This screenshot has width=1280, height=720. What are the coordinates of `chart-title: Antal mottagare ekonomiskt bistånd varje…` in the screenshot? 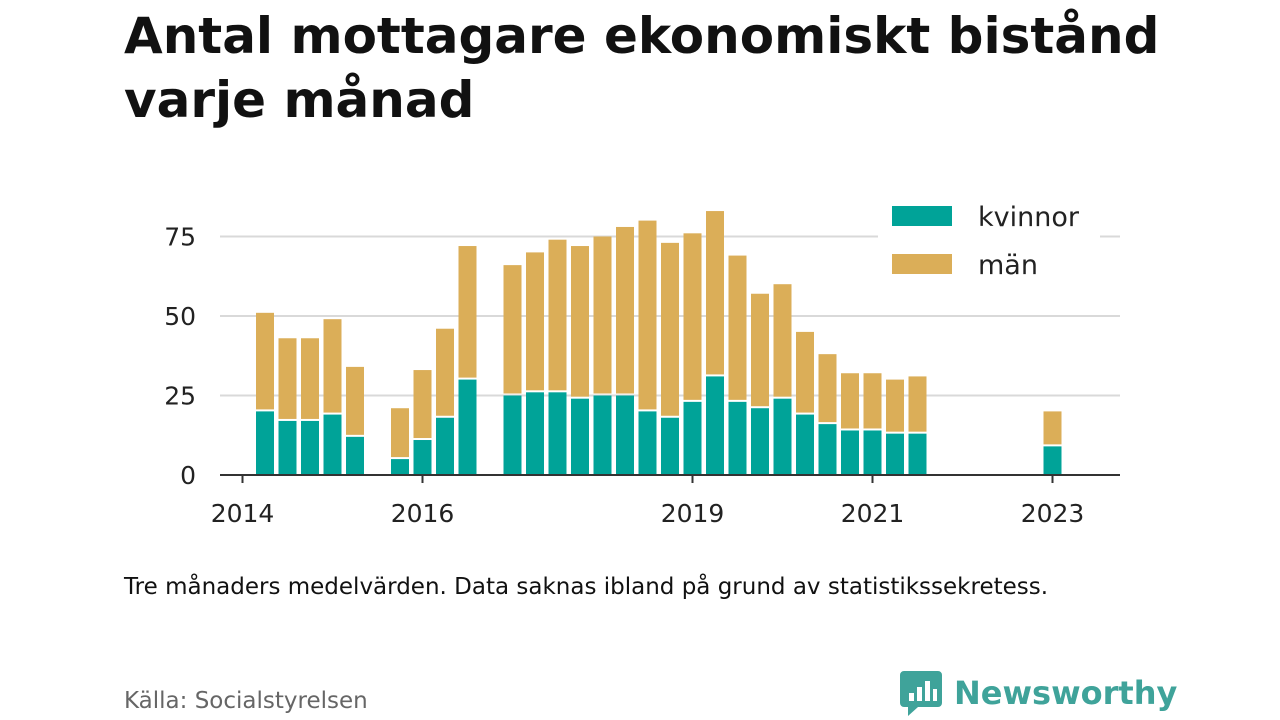 It's located at (642, 68).